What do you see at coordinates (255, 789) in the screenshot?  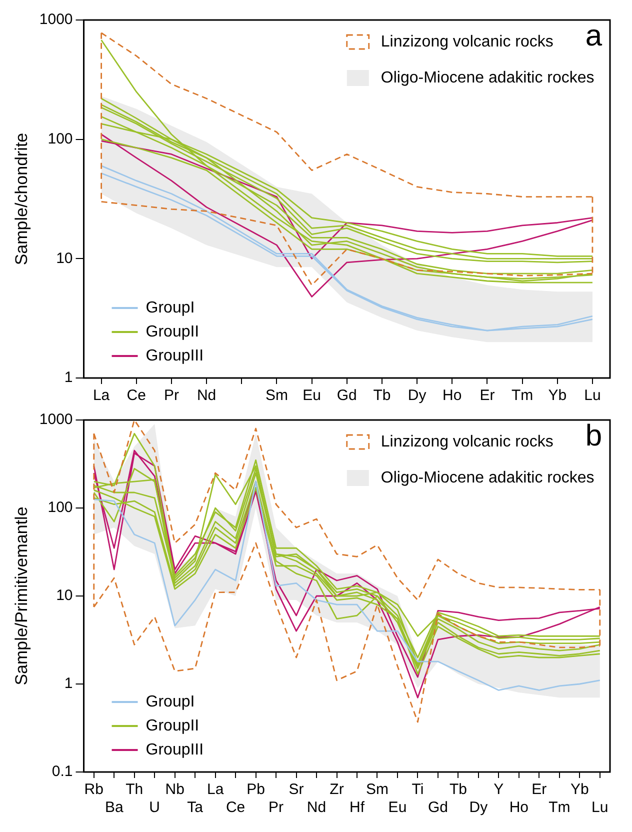 I see `x-tick-label: Pb` at bounding box center [255, 789].